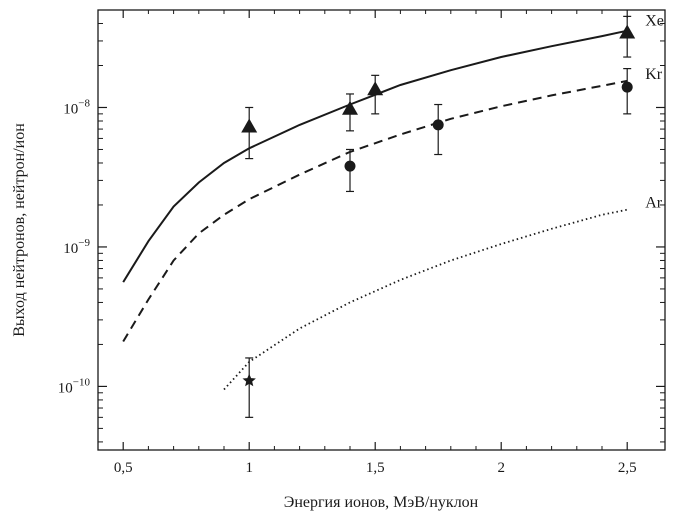 The height and width of the screenshot is (521, 679). What do you see at coordinates (123, 468) in the screenshot?
I see `x-tick-label: 0,5` at bounding box center [123, 468].